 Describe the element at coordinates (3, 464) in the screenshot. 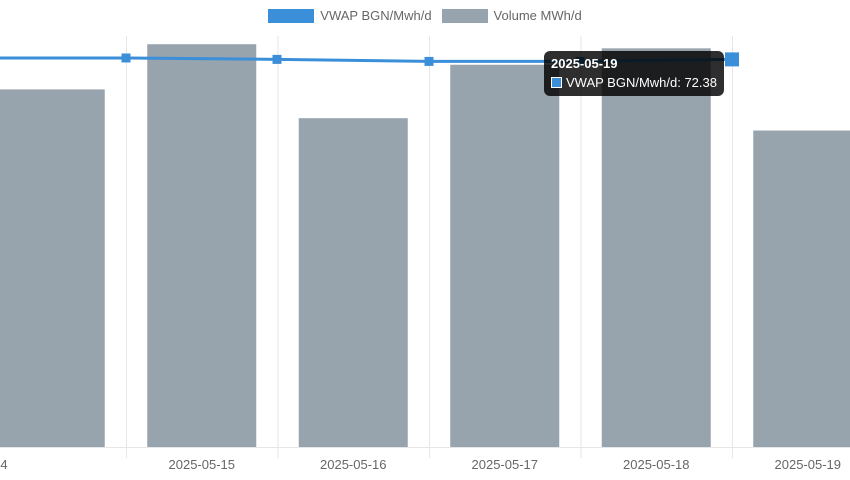

I see `x-tick-label: 4` at that location.